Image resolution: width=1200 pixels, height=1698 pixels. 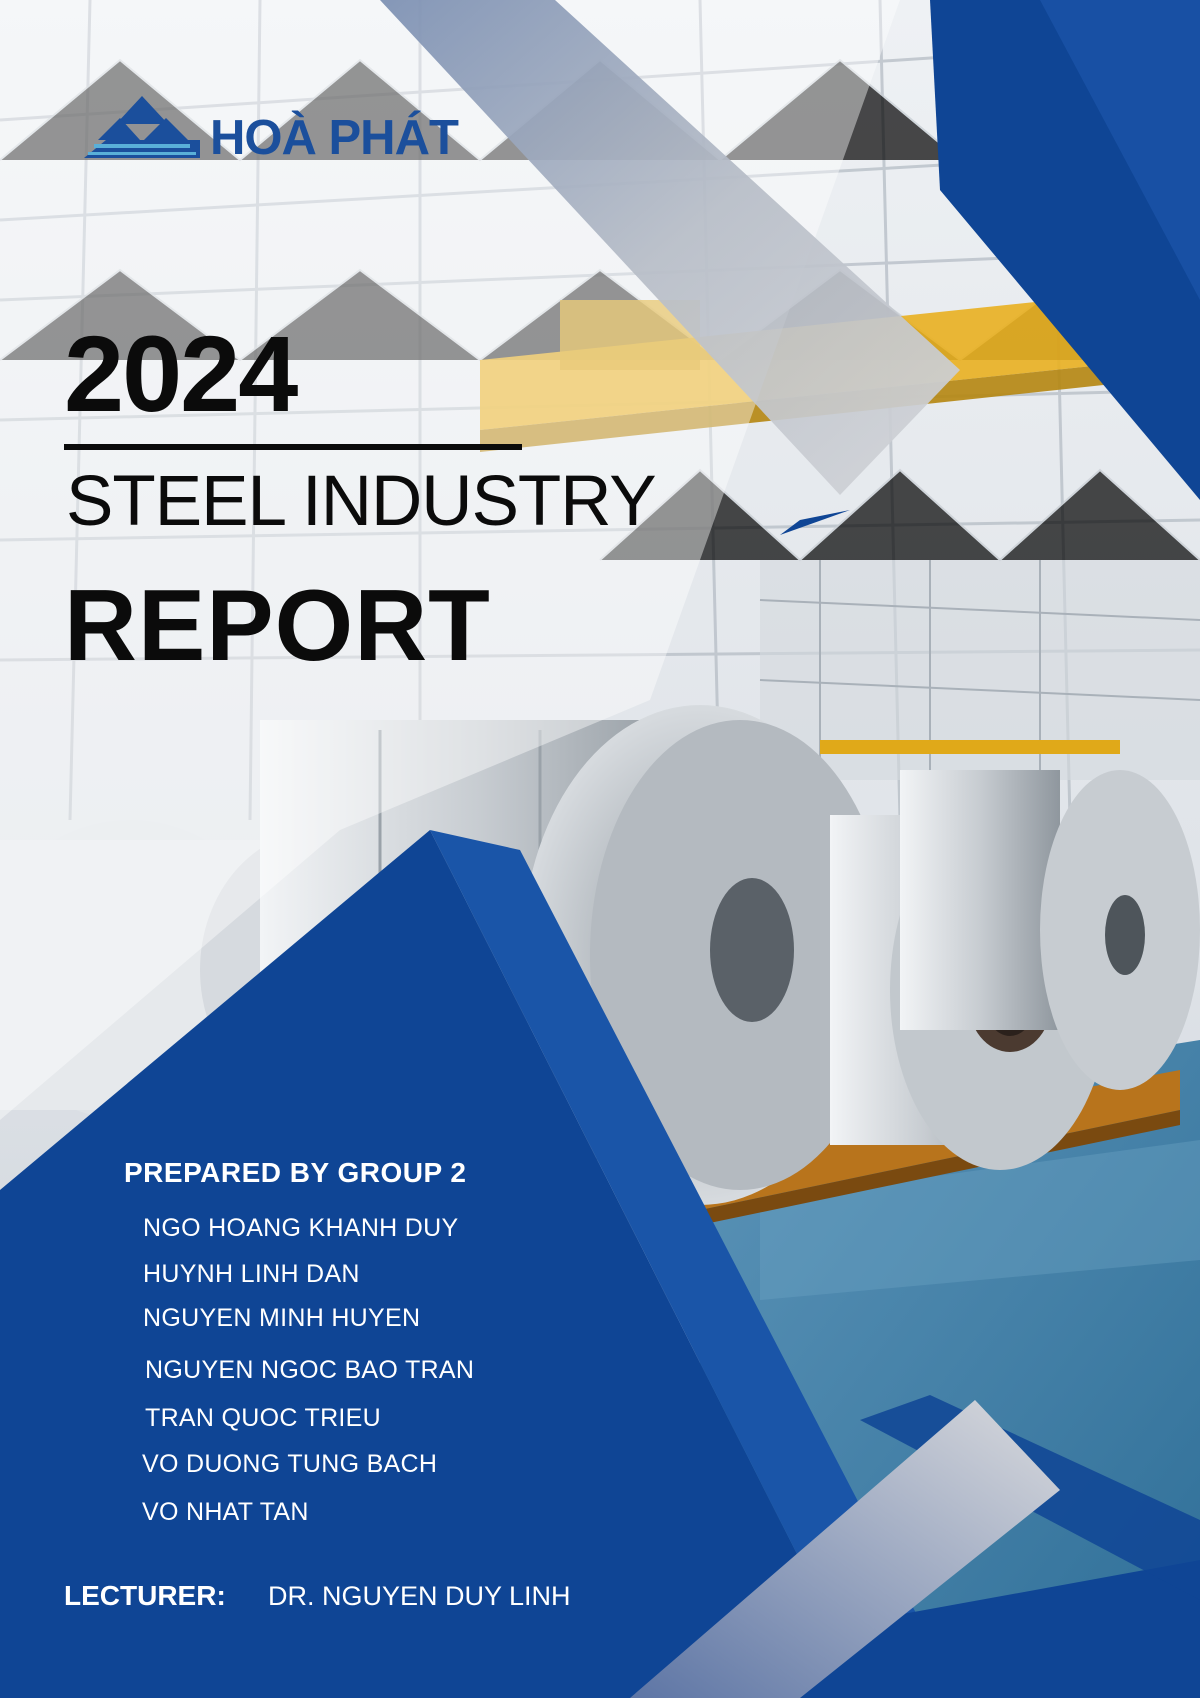 What do you see at coordinates (295, 1172) in the screenshot?
I see `prepared-by-heading: PREPARED BY GROUP 2` at bounding box center [295, 1172].